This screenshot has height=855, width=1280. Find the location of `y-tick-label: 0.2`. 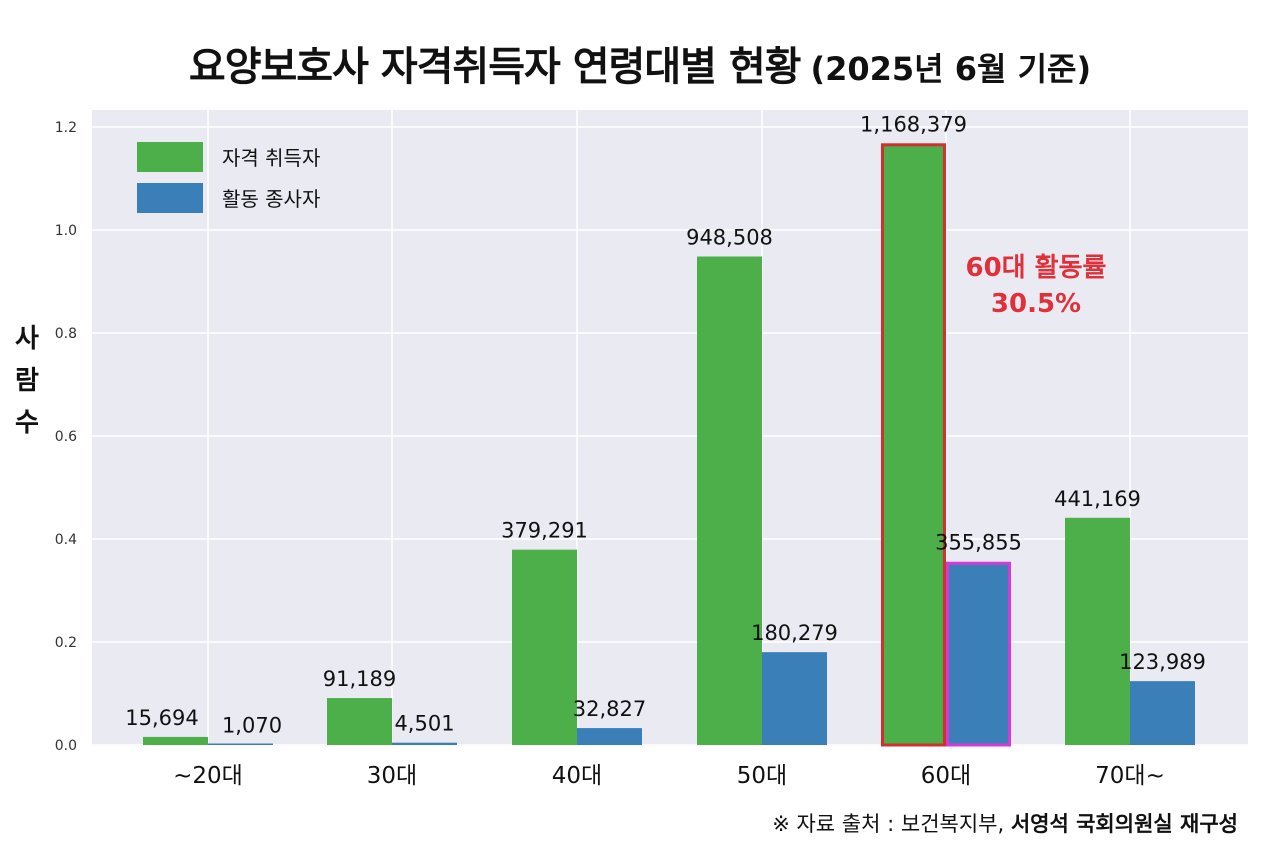

y-tick-label: 0.2 is located at coordinates (66, 643).